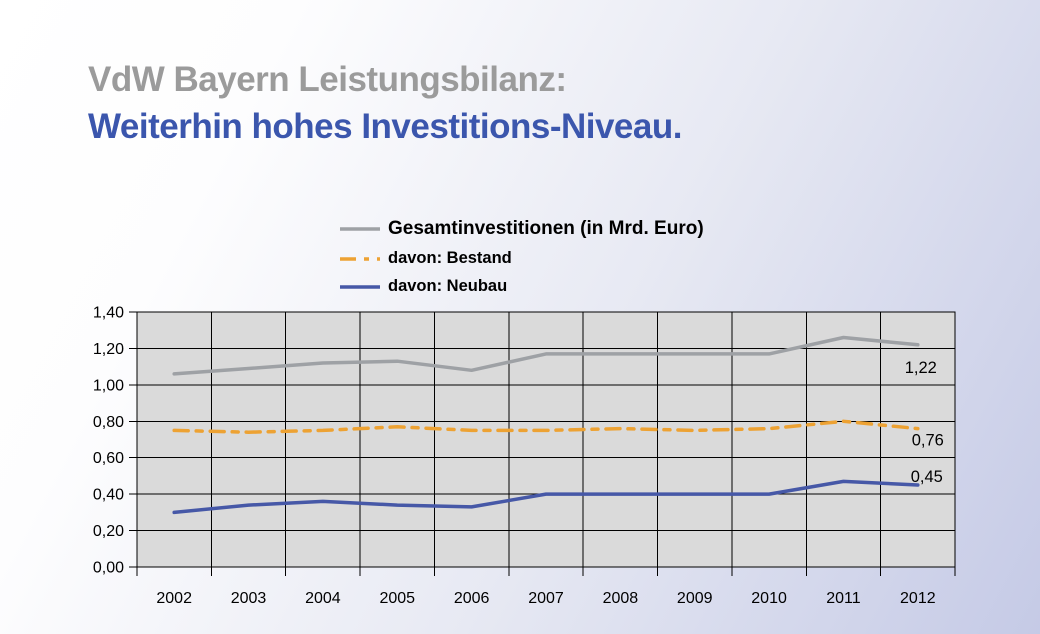 The height and width of the screenshot is (634, 1040). I want to click on x-axis-label: 2003, so click(249, 598).